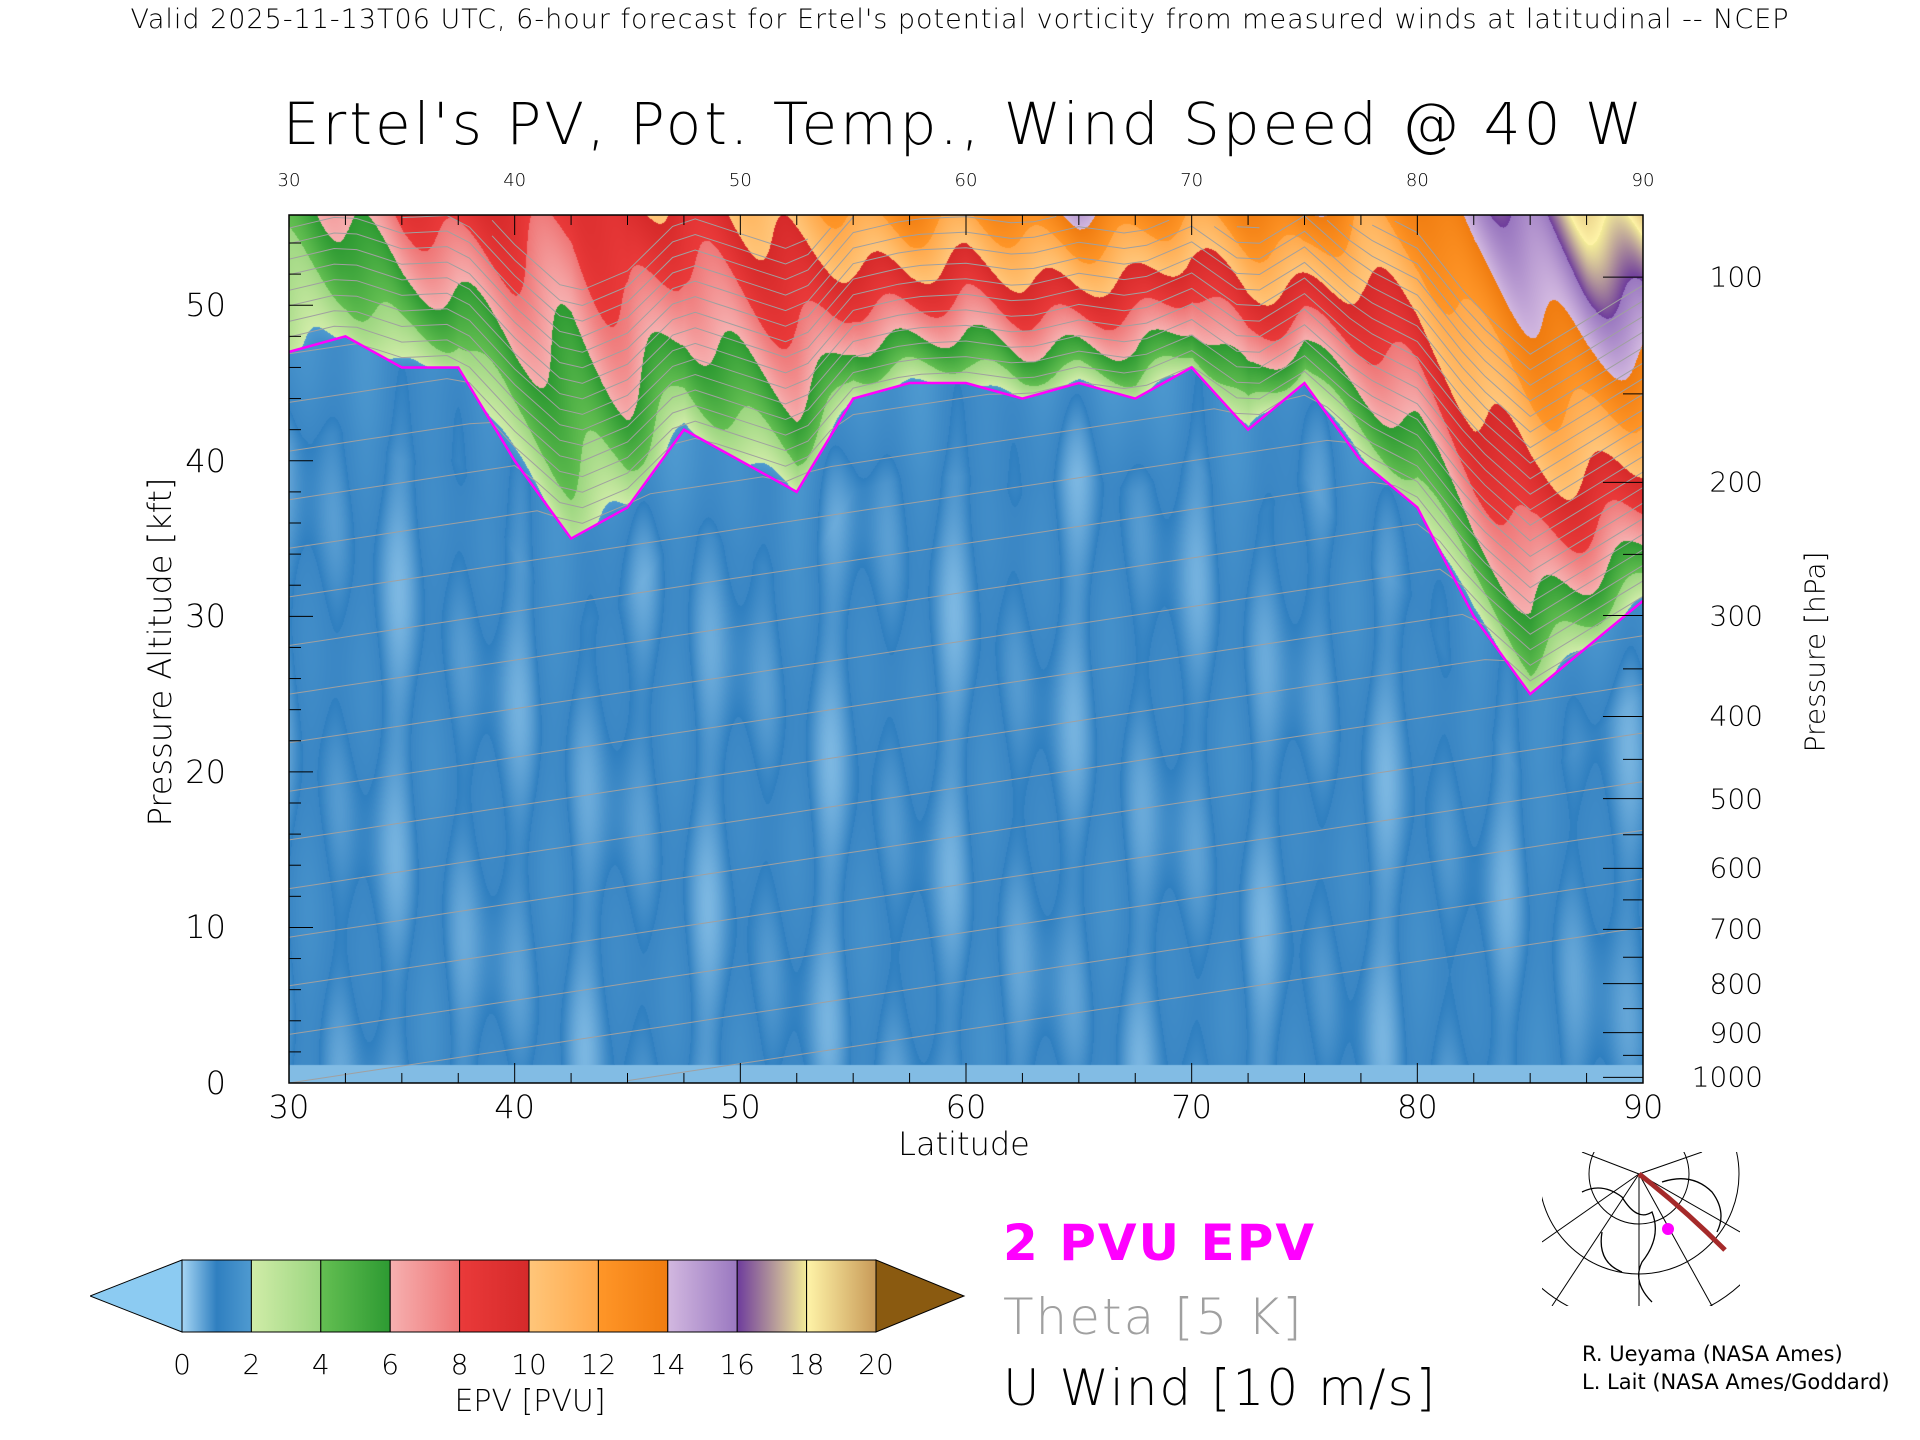 The height and width of the screenshot is (1440, 1920). What do you see at coordinates (205, 616) in the screenshot?
I see `y-tick-label: 30` at bounding box center [205, 616].